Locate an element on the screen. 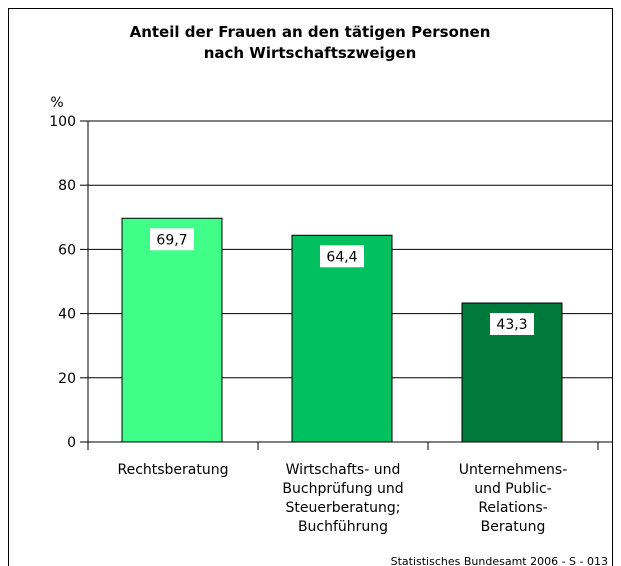 This screenshot has height=566, width=621. y-tick-label: 60 is located at coordinates (67, 250).